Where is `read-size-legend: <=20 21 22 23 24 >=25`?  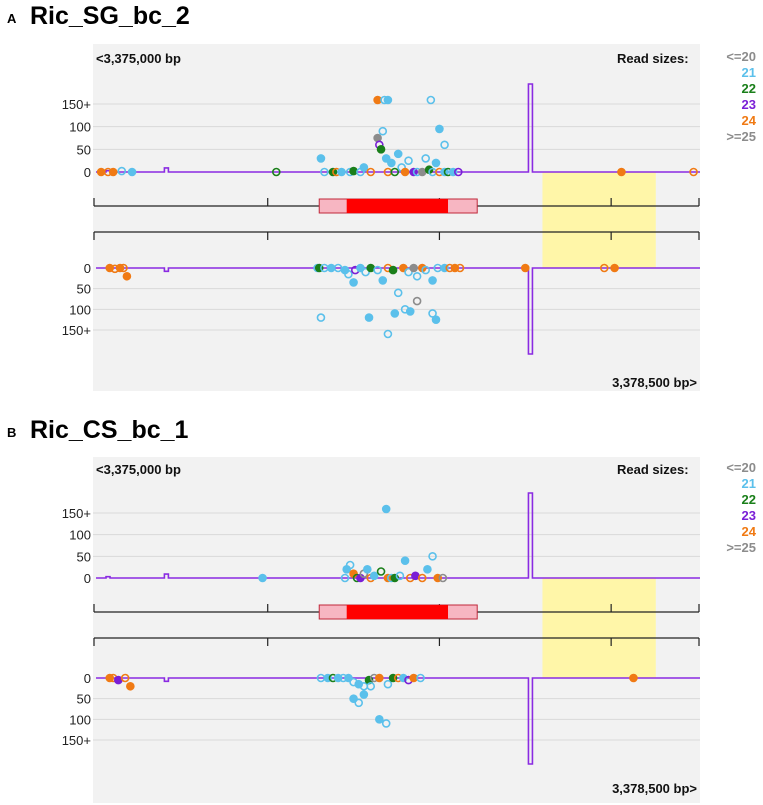 read-size-legend: <=20 21 22 23 24 >=25 is located at coordinates (739, 97).